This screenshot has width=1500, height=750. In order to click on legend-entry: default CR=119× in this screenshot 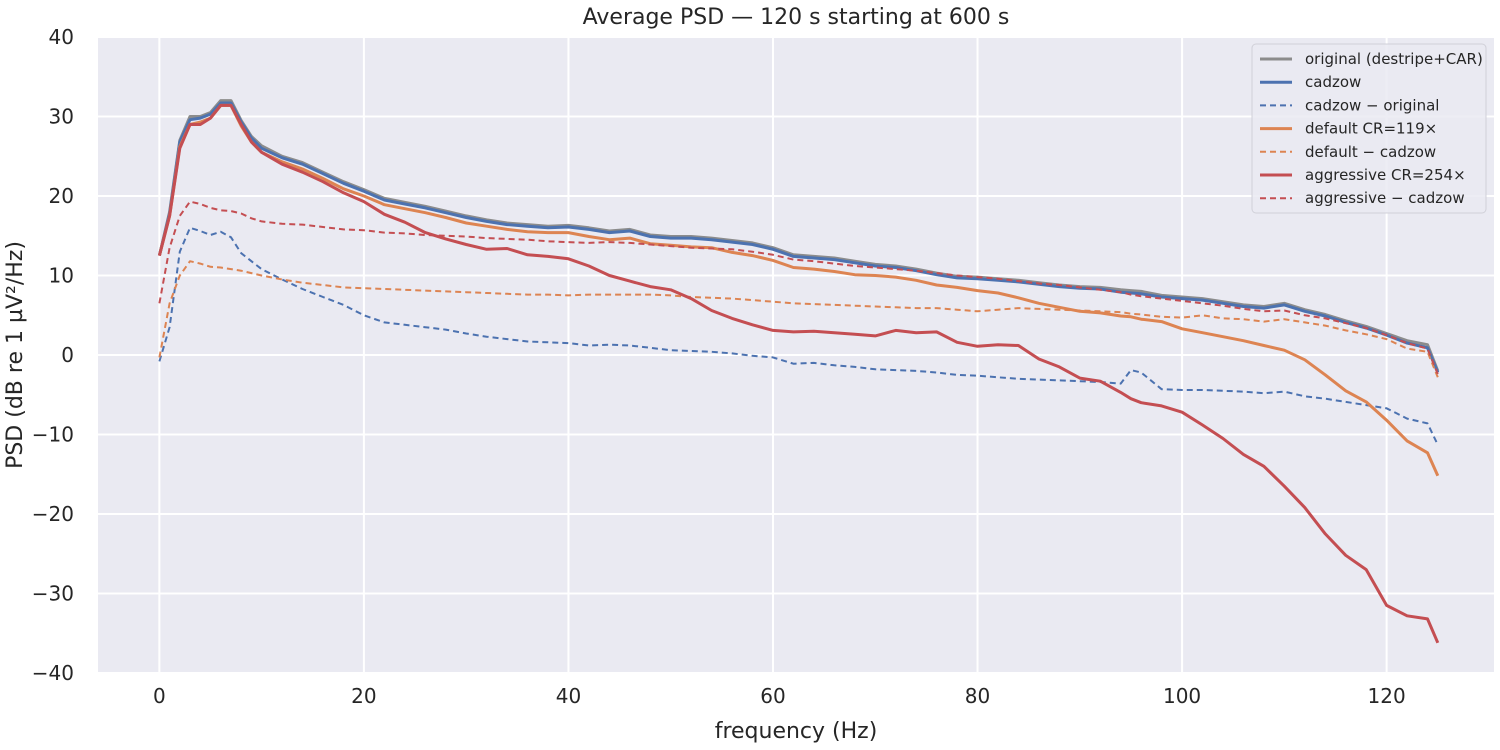, I will do `click(1371, 129)`.